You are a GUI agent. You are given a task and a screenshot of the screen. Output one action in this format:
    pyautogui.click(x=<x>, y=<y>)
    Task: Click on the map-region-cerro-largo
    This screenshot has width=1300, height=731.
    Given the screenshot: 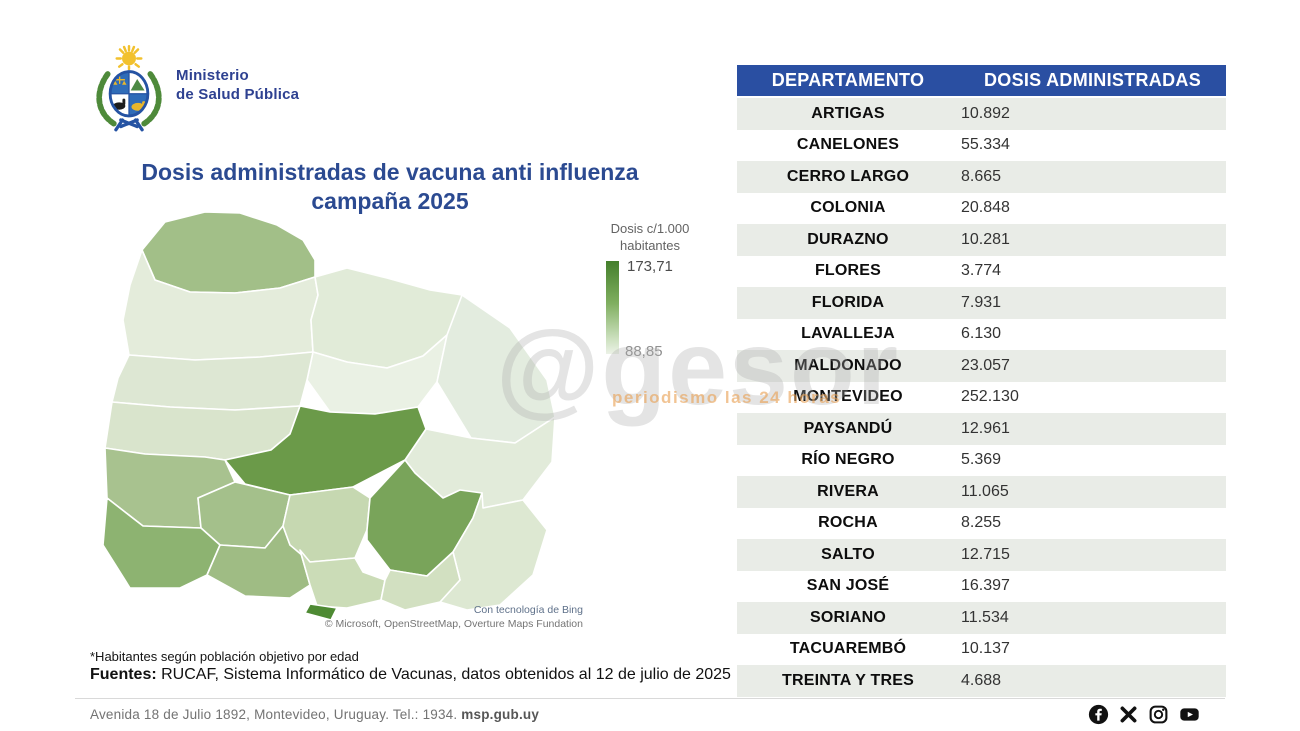 What is the action you would take?
    pyautogui.click(x=496, y=369)
    